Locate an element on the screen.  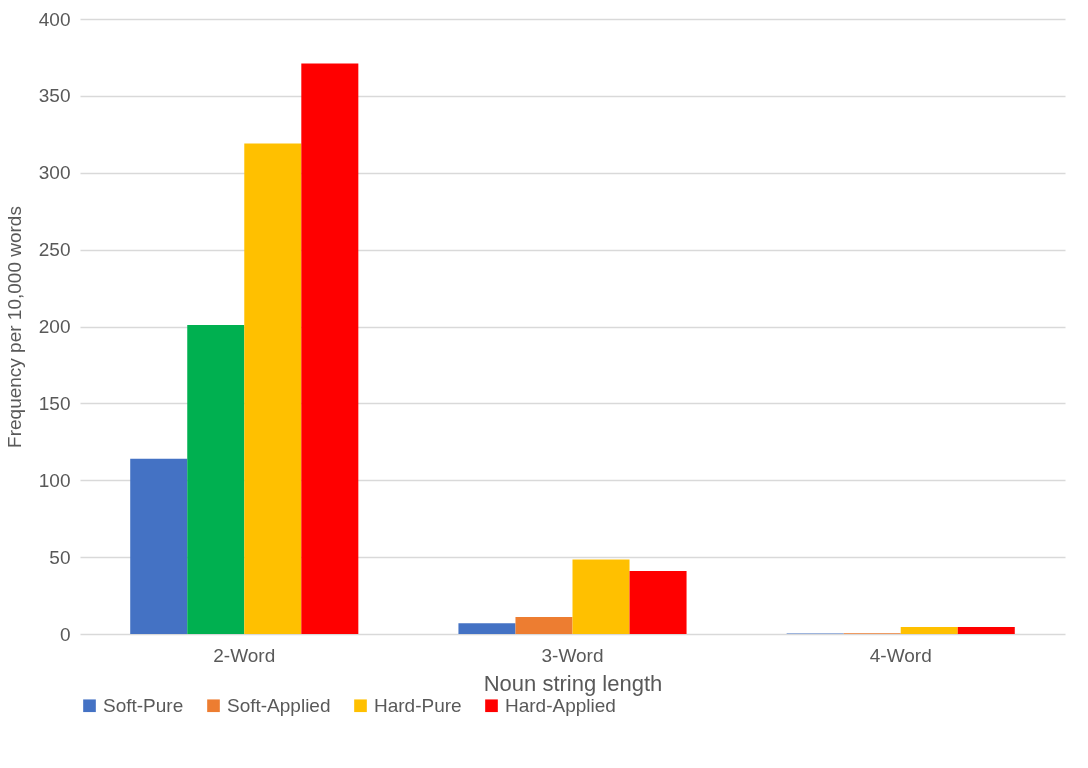
x-tick-label: 4-Word is located at coordinates (900, 655).